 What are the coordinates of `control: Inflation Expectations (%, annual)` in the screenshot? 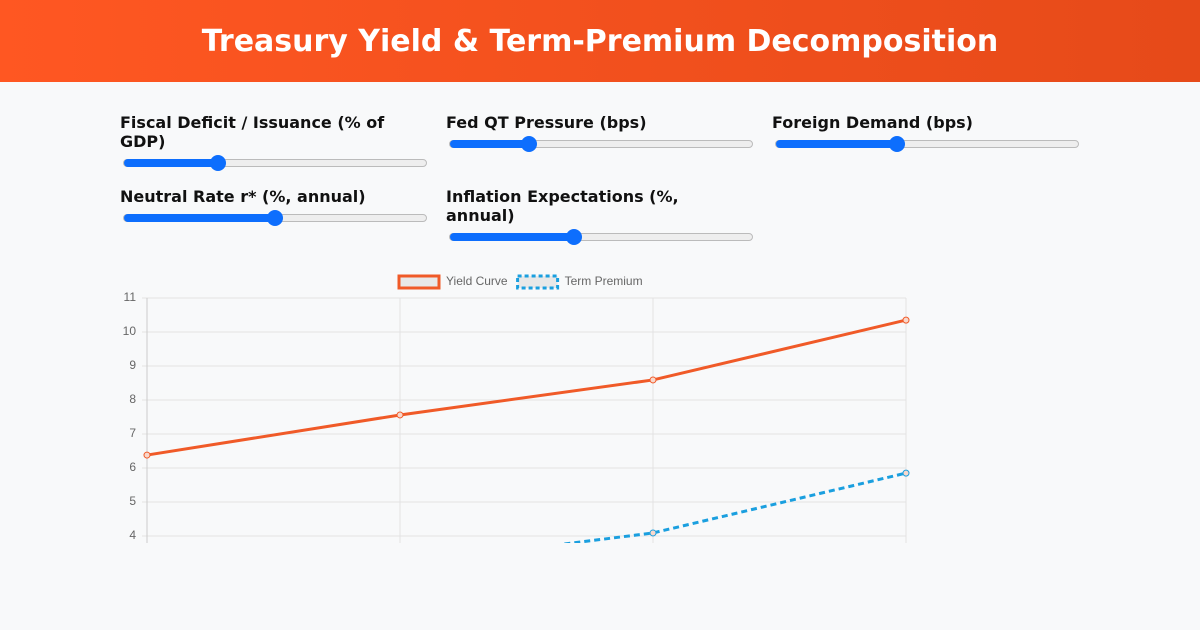 It's located at (599, 216).